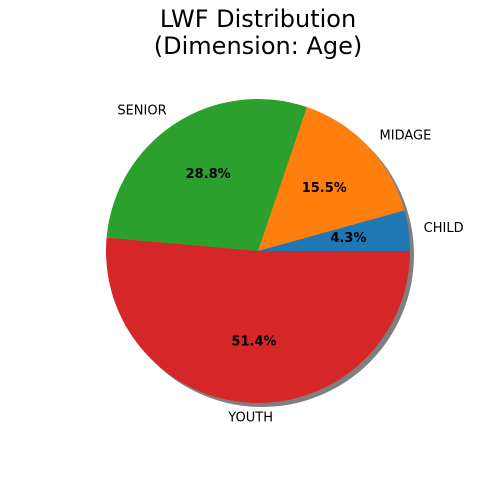  I want to click on pie-slice-senior, so click(206, 174).